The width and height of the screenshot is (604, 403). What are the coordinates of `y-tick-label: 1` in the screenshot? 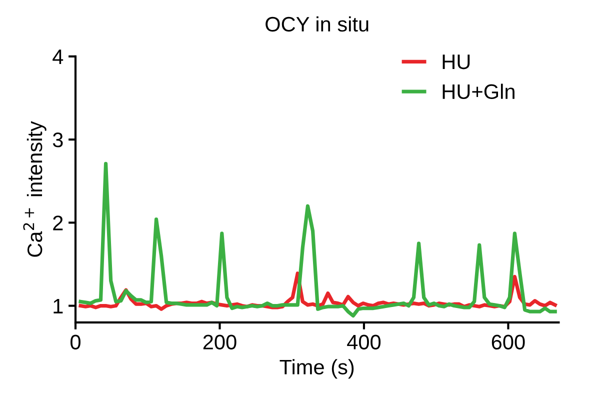 It's located at (58, 306).